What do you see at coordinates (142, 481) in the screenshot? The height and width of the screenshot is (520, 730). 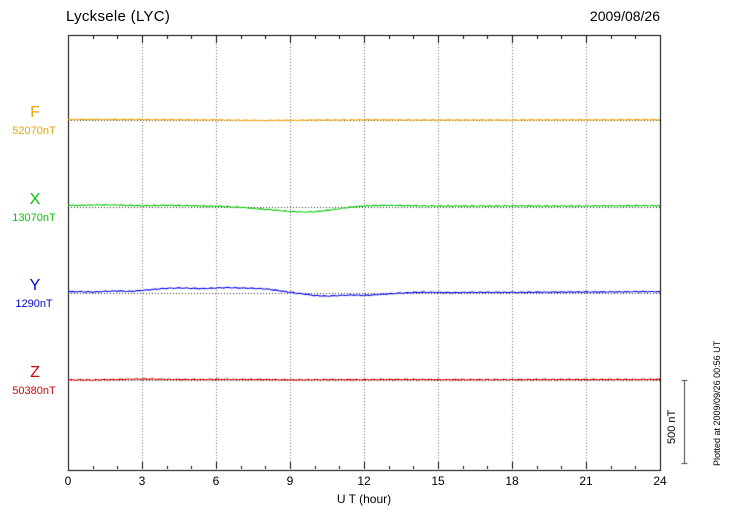 I see `x-tick-label: 3` at bounding box center [142, 481].